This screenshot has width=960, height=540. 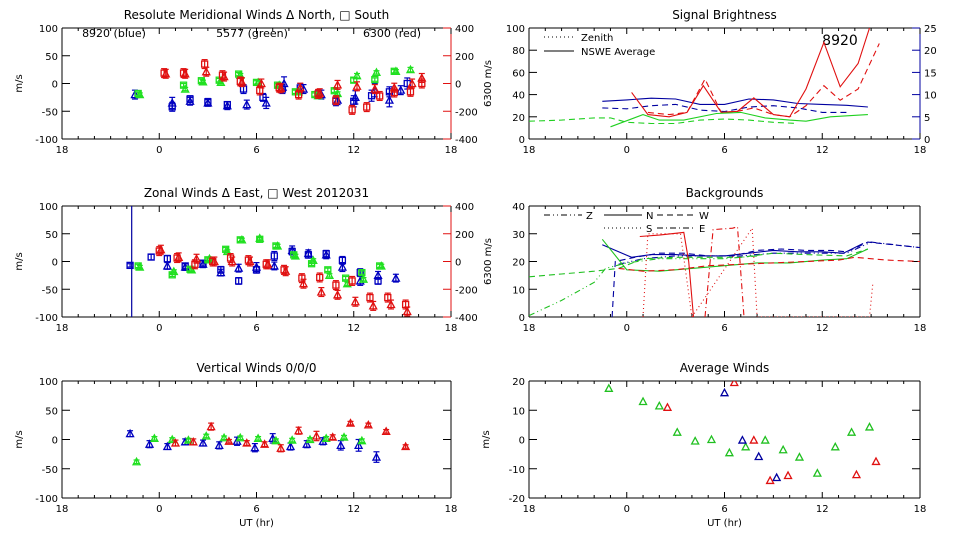 I want to click on chart-title: Vertical Winds 0/0/0, so click(x=257, y=368).